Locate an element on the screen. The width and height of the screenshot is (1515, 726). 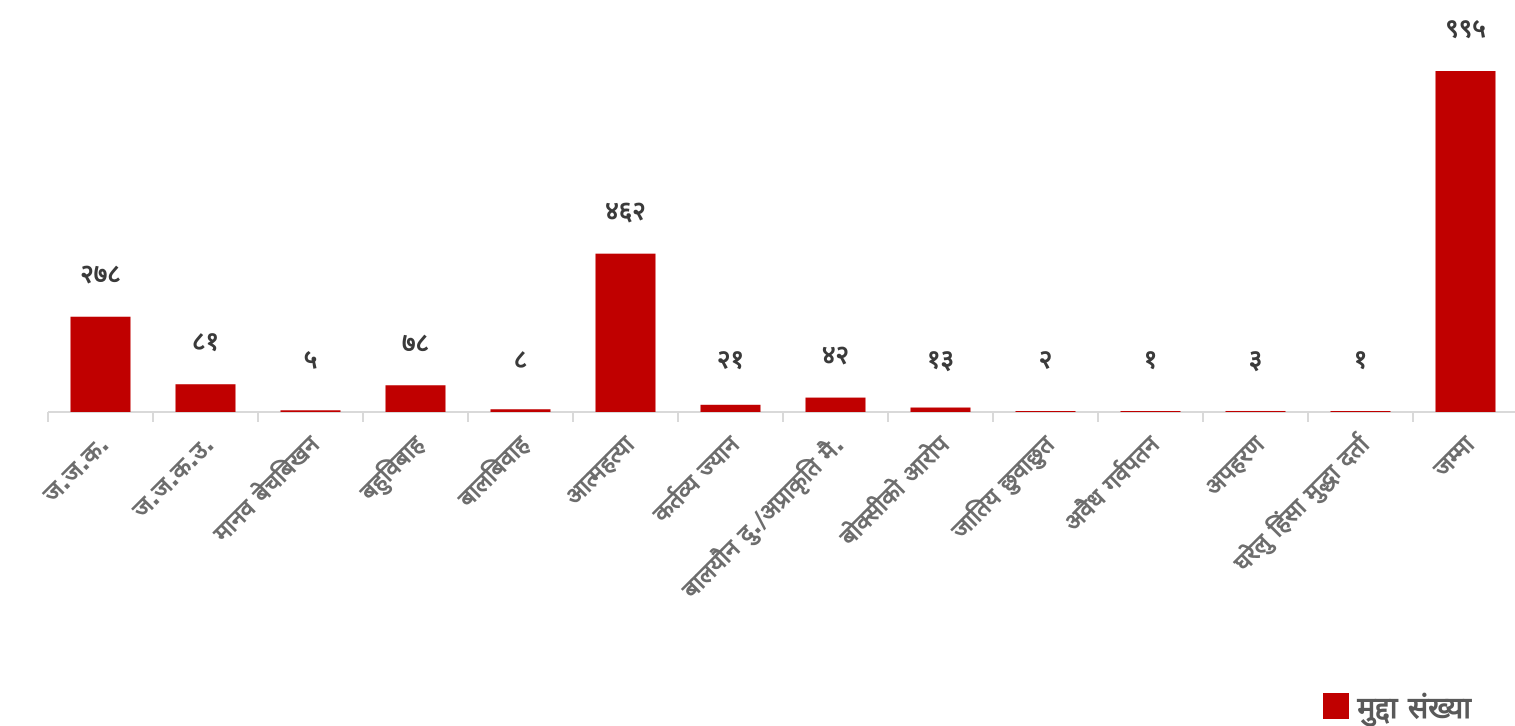
x-tick-label: बहुविबाह is located at coordinates (393, 469).